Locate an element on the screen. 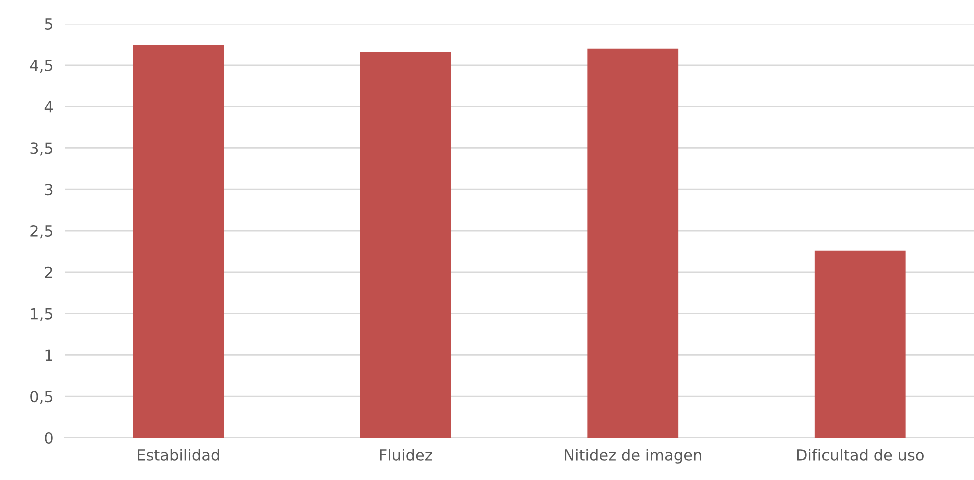 This screenshot has height=480, width=974. y-tick-label: 4 is located at coordinates (49, 107).